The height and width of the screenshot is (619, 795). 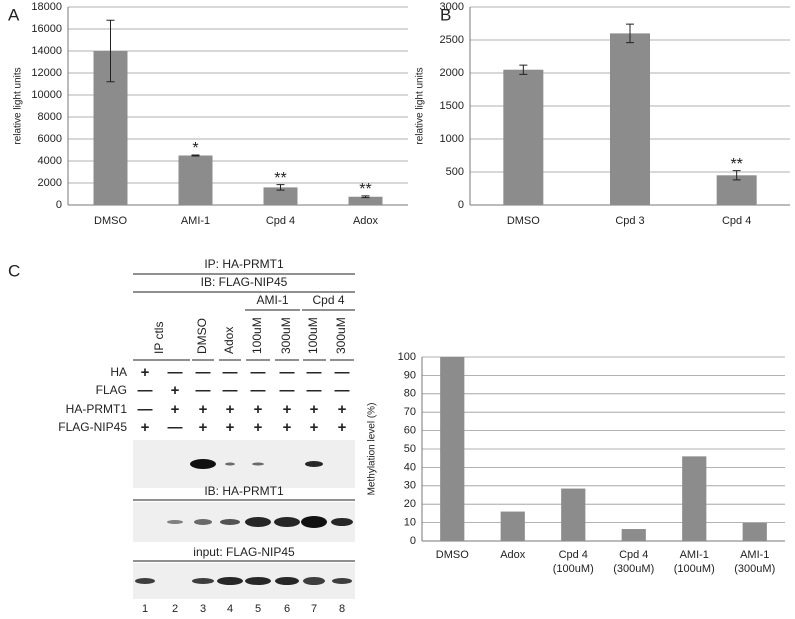 What do you see at coordinates (14, 14) in the screenshot?
I see `panel-label: A` at bounding box center [14, 14].